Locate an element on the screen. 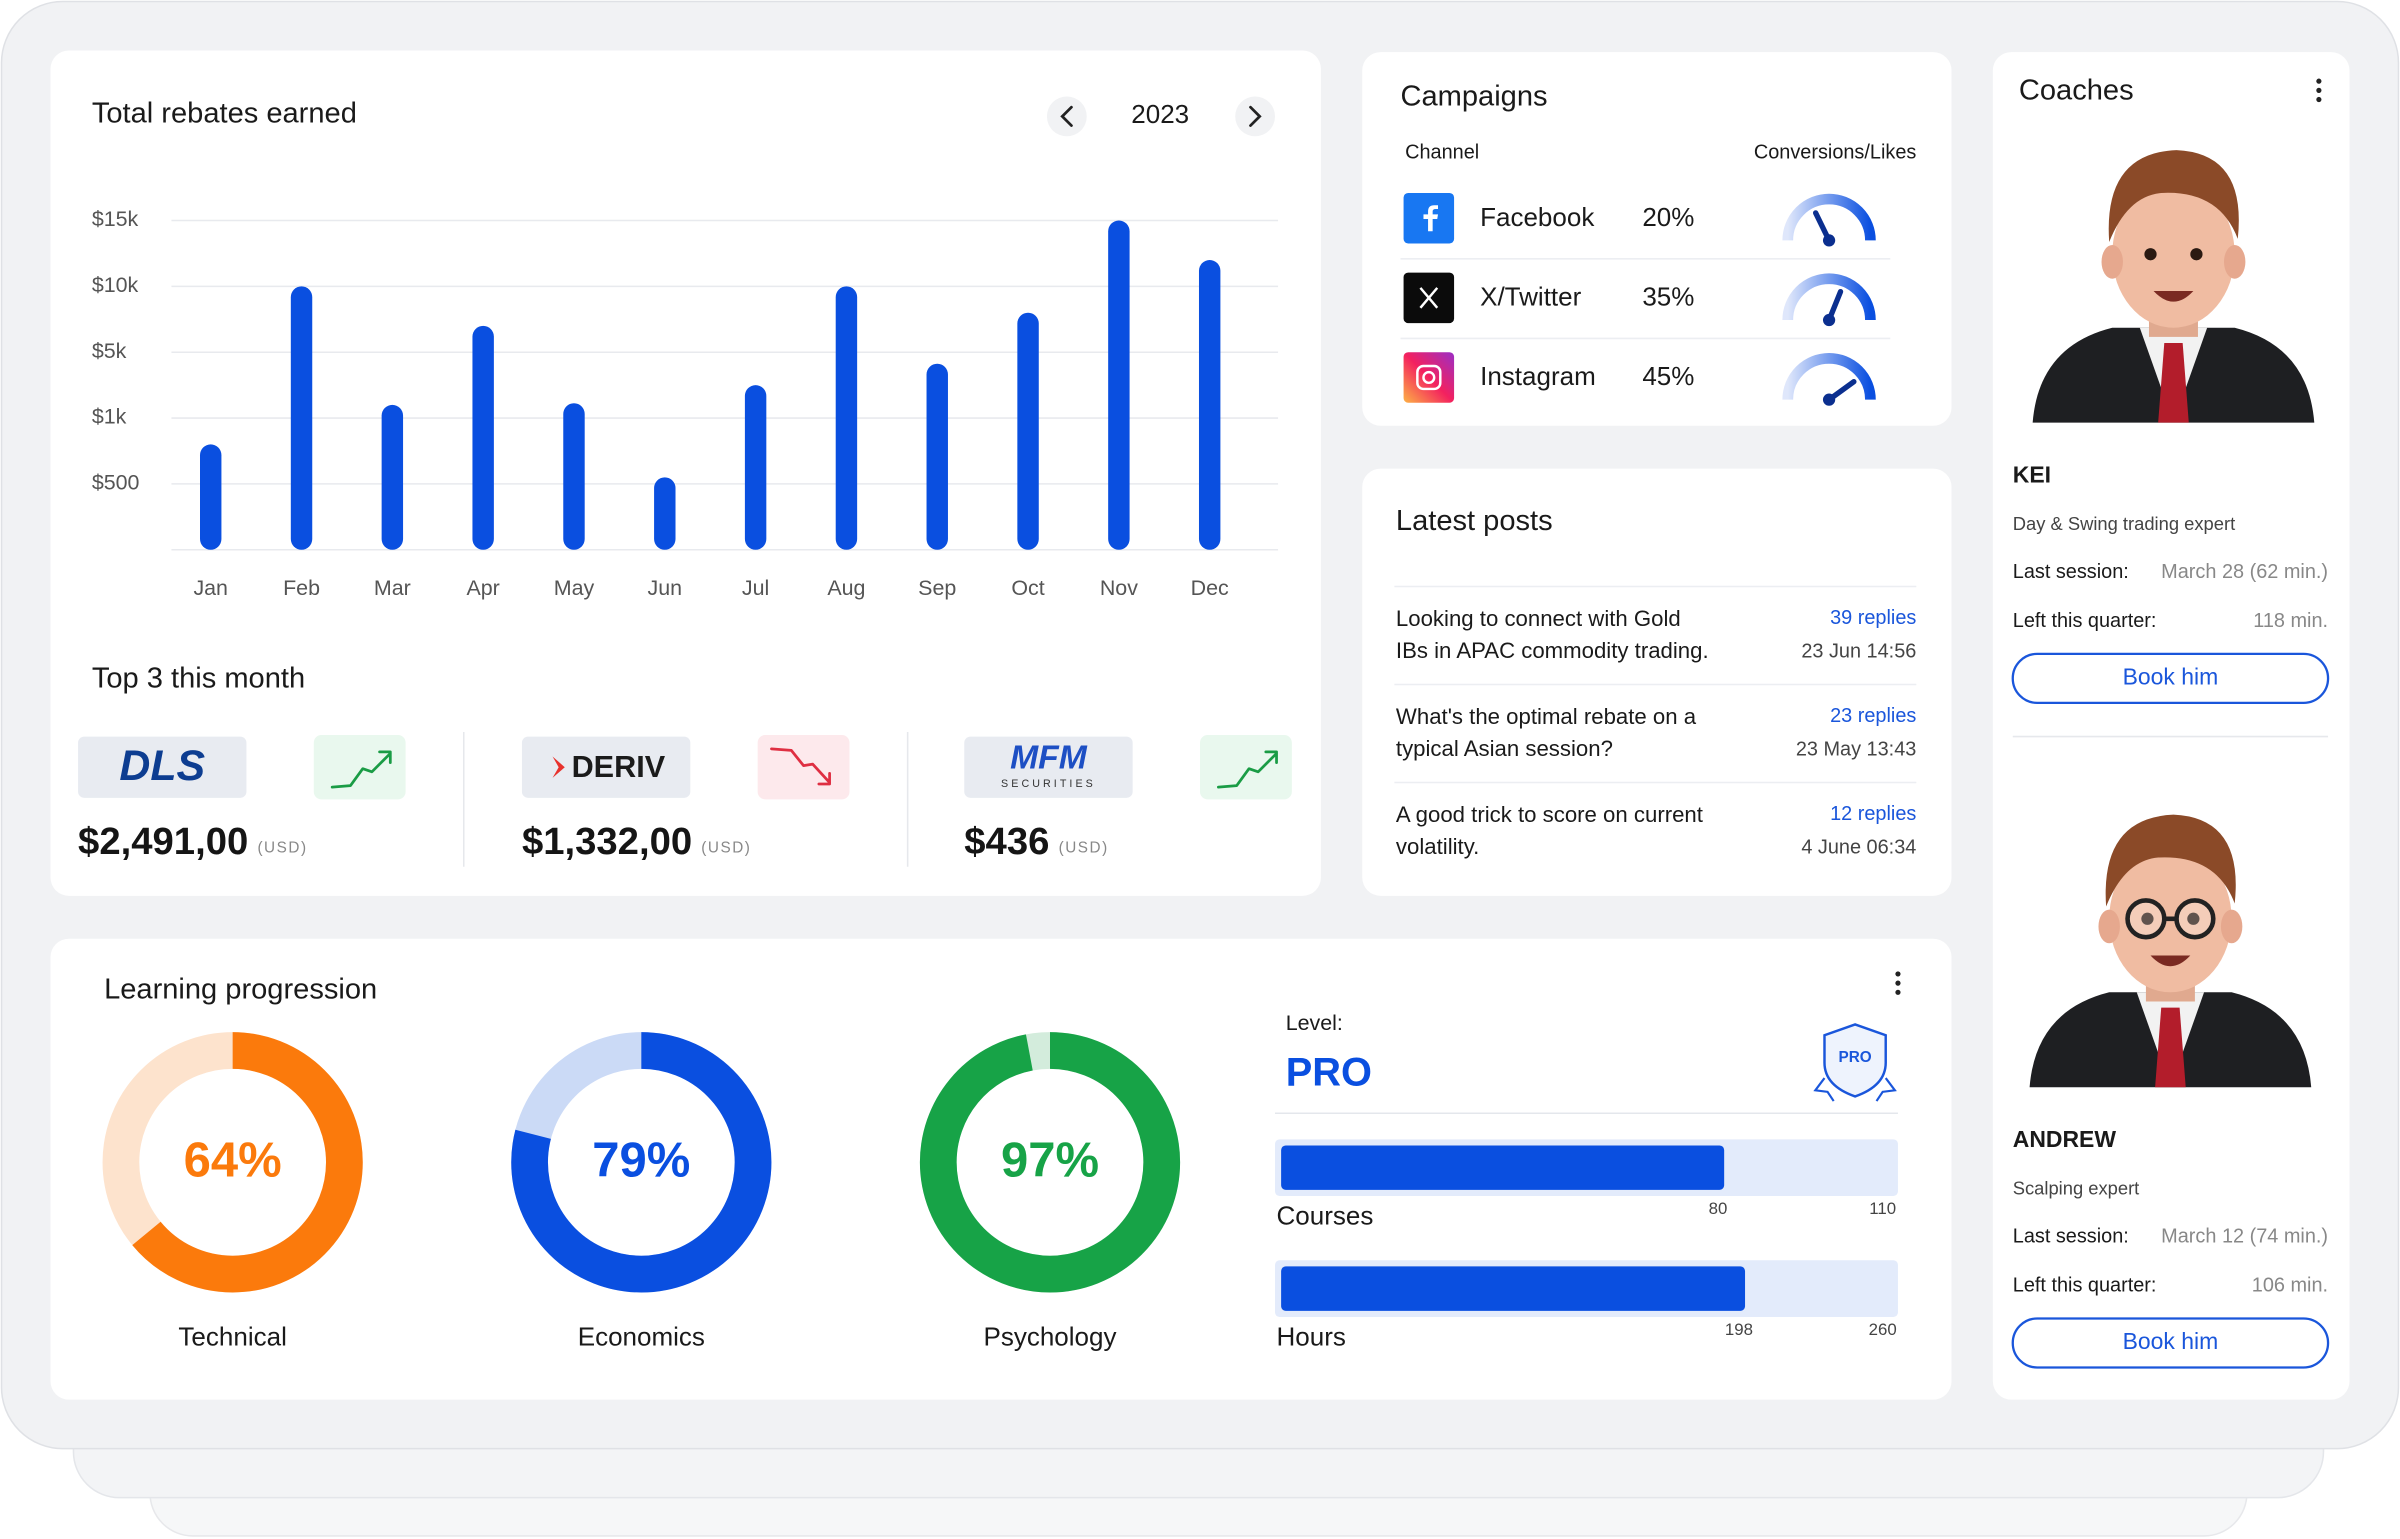 This screenshot has height=1539, width=2400. company-logo: DLS is located at coordinates (162, 766).